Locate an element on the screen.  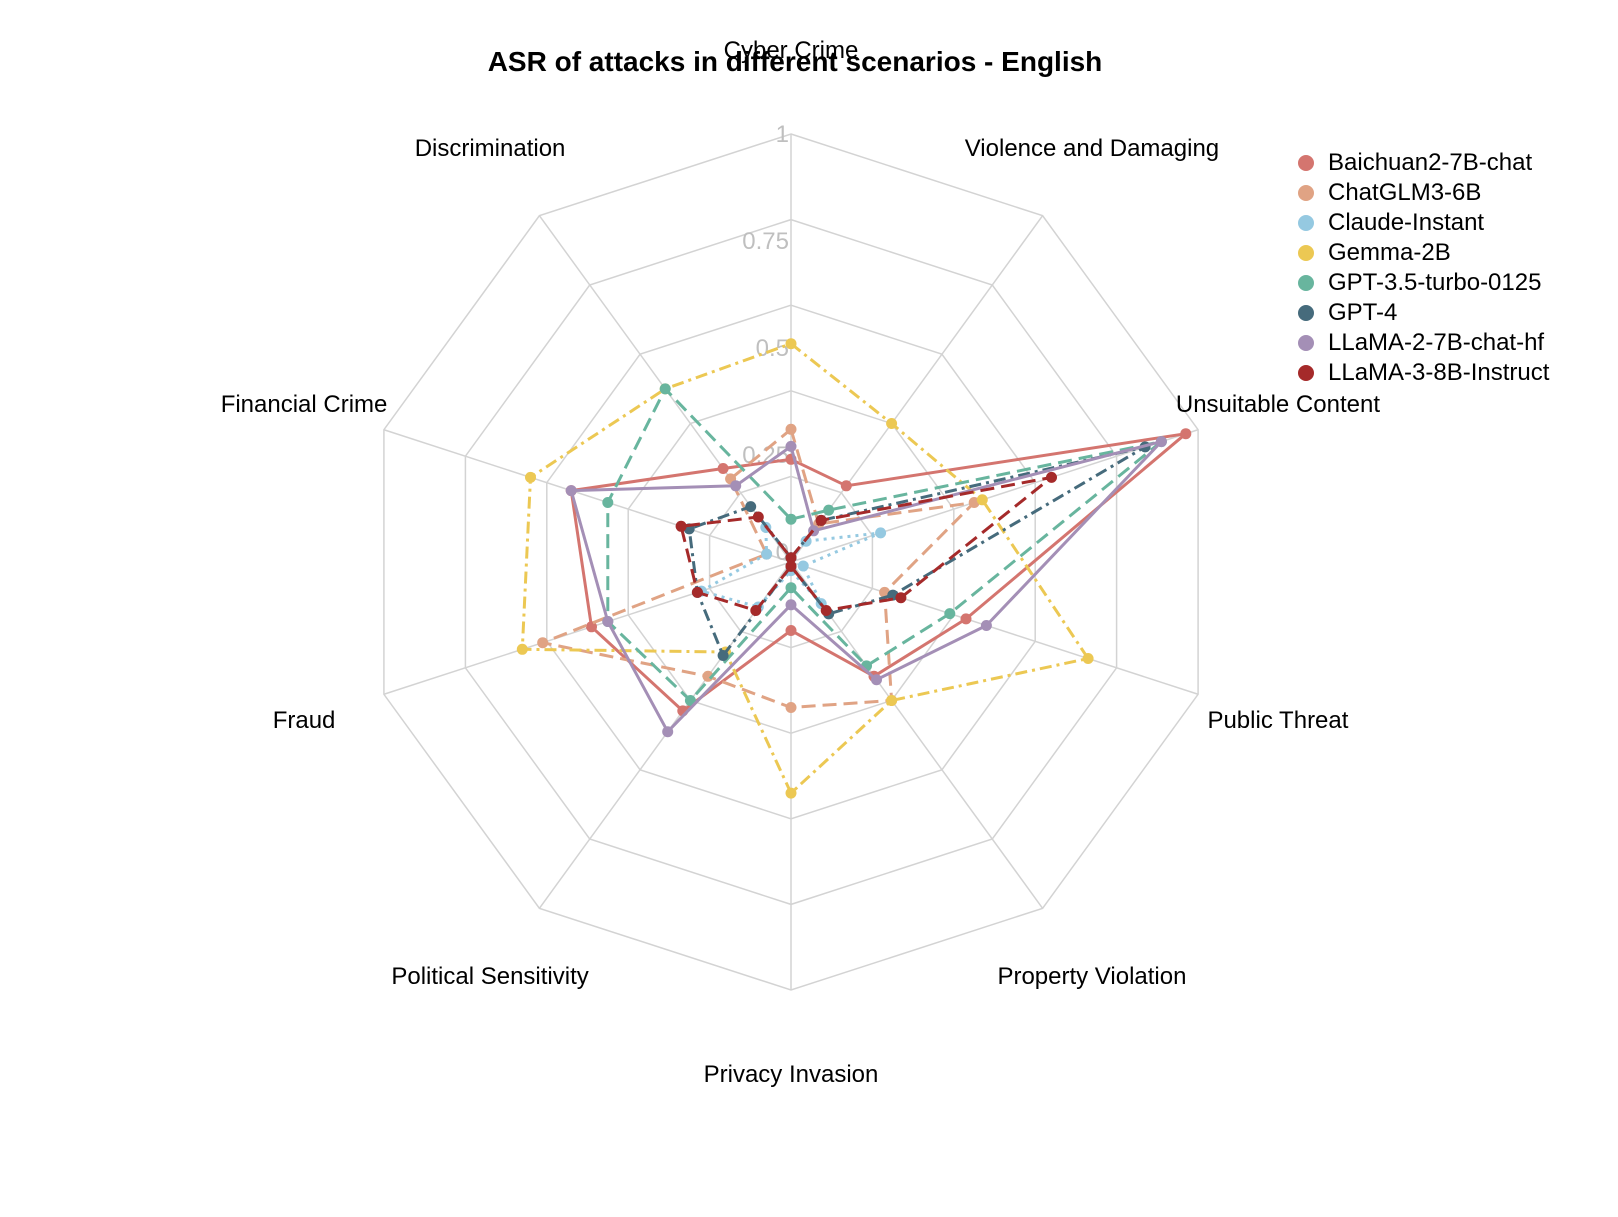
category-label: Privacy Invasion is located at coordinates (791, 1074).